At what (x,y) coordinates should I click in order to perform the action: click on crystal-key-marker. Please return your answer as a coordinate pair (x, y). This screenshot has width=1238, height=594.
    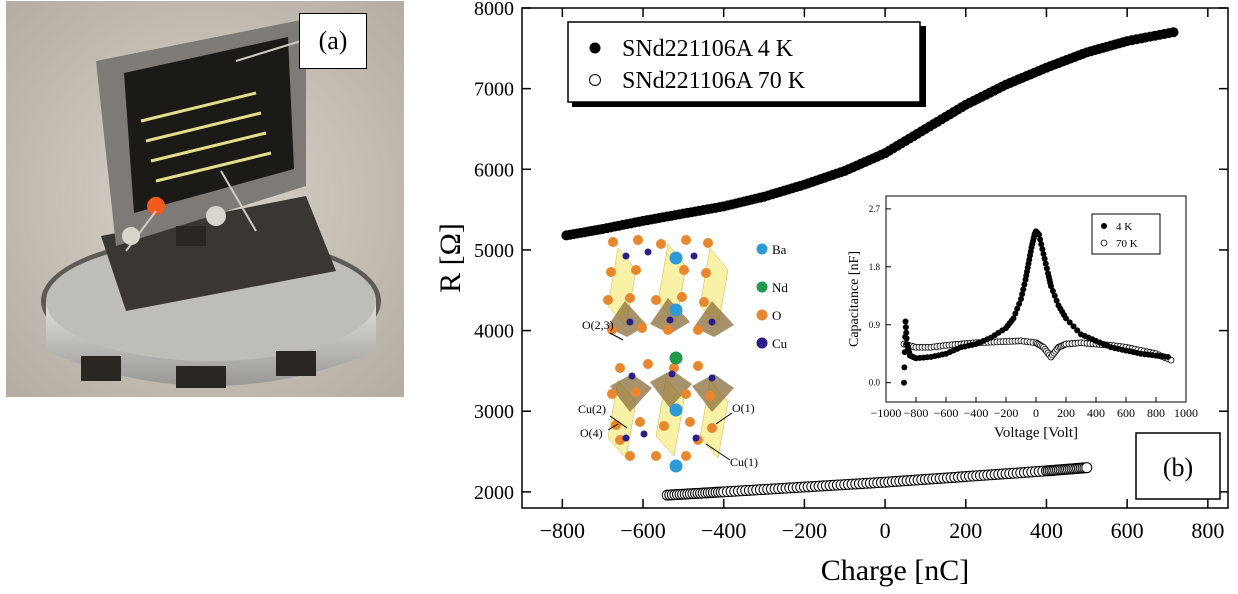
    Looking at the image, I should click on (762, 315).